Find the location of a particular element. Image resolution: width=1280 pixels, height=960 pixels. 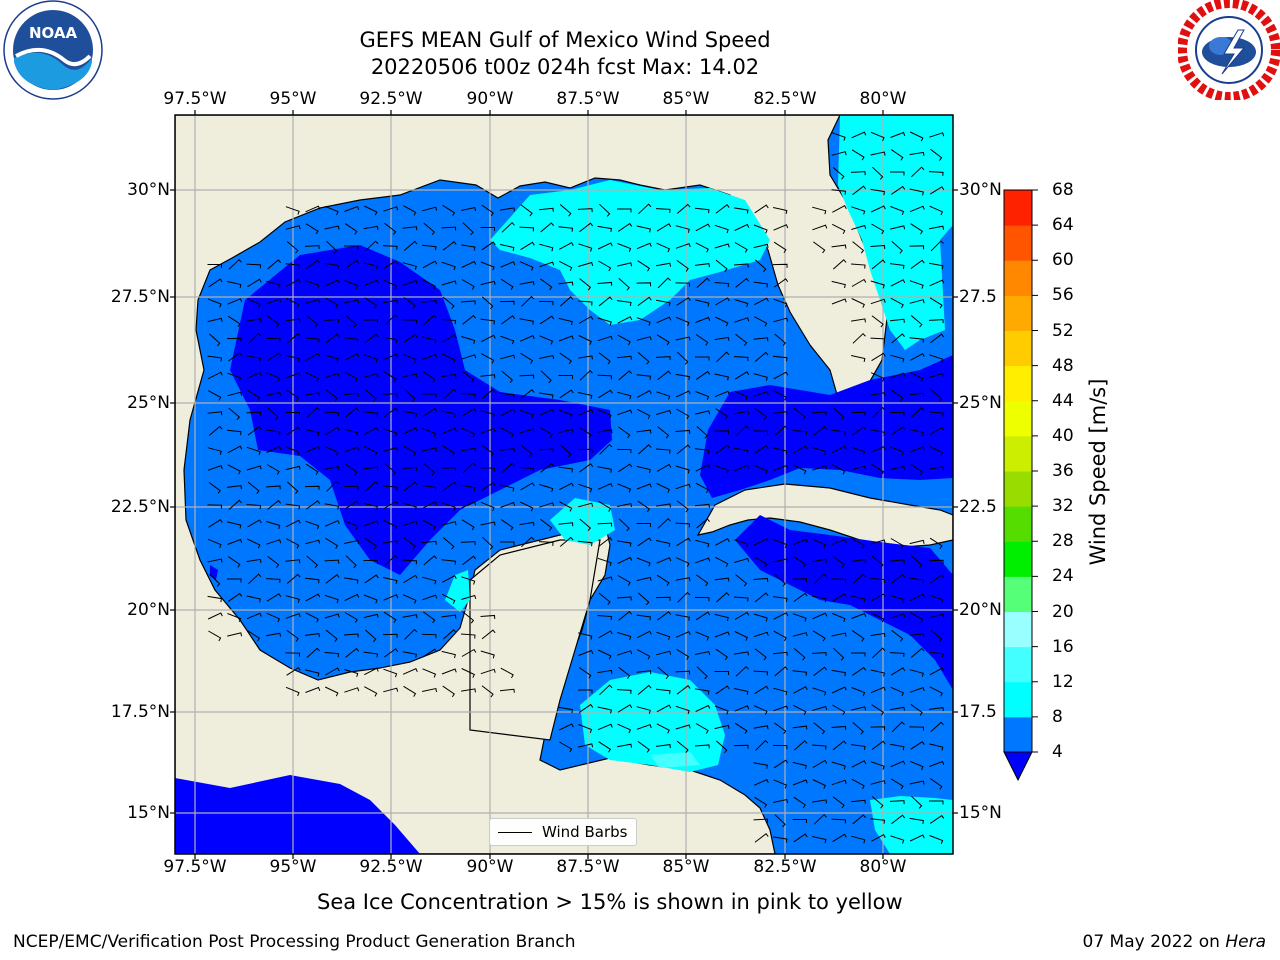

lat-tick-right: 15°N is located at coordinates (980, 813).